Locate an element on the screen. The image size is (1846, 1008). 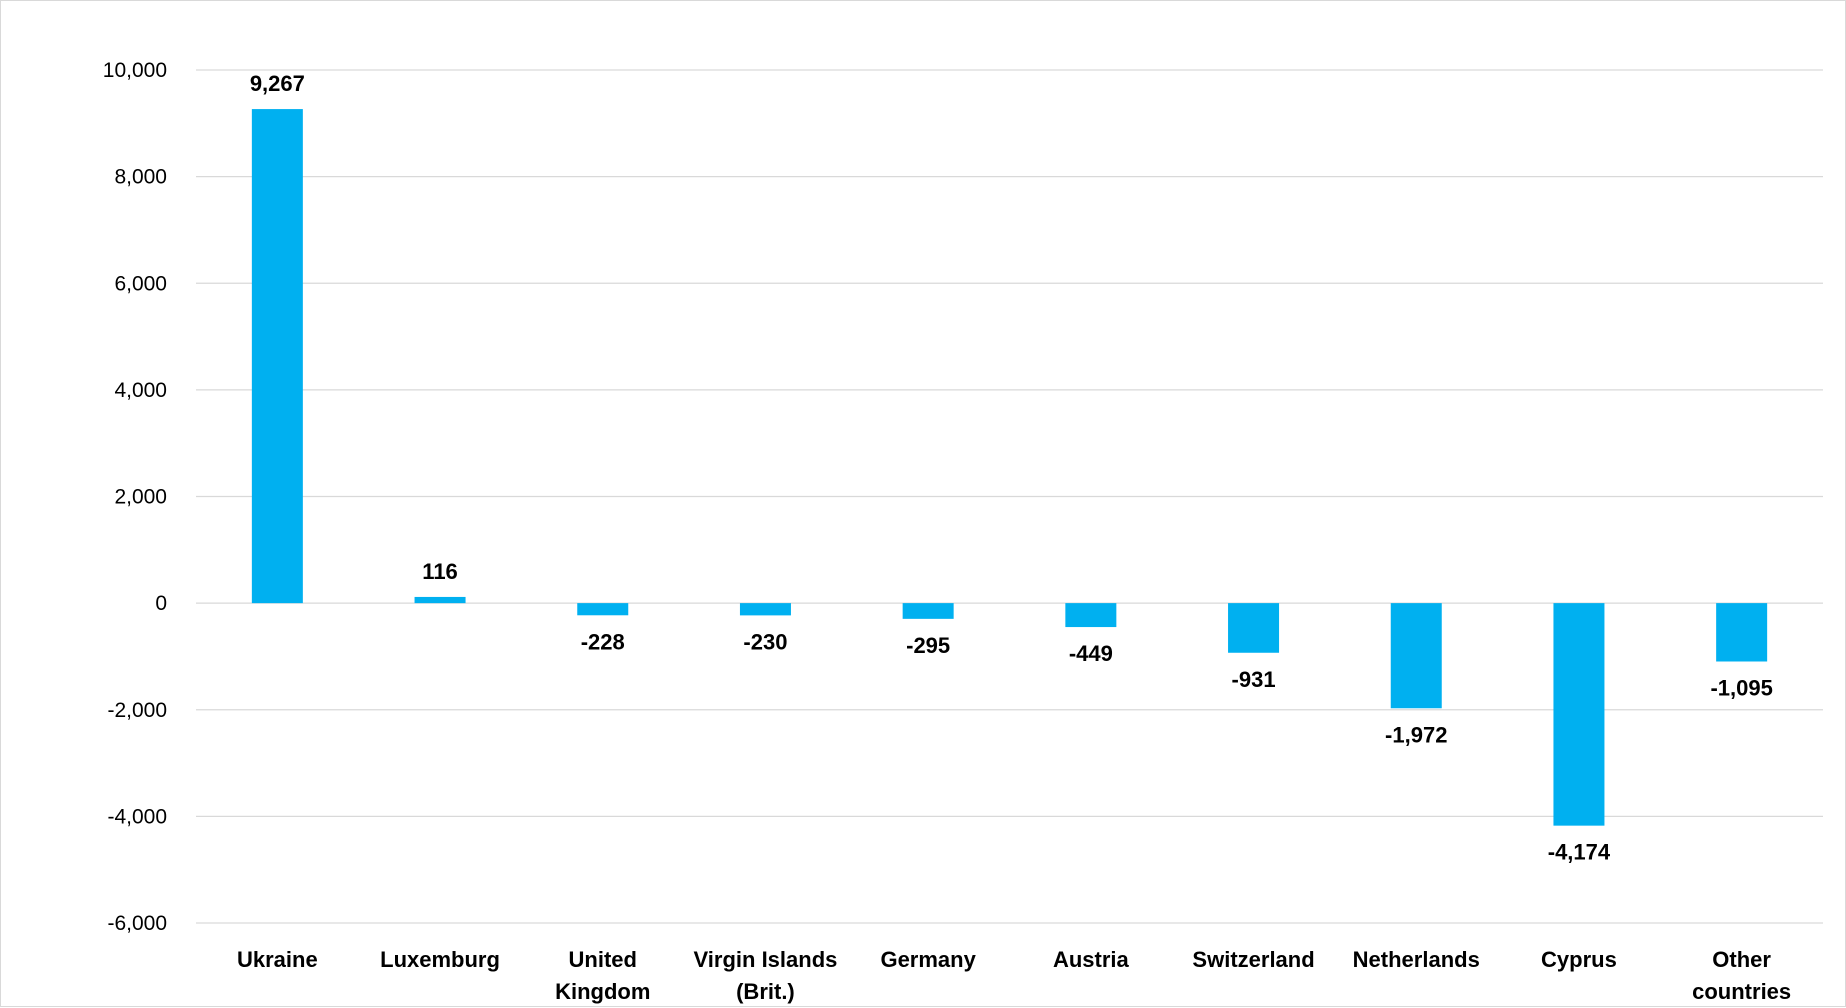
y-tick-label: 8,000 is located at coordinates (140, 177).